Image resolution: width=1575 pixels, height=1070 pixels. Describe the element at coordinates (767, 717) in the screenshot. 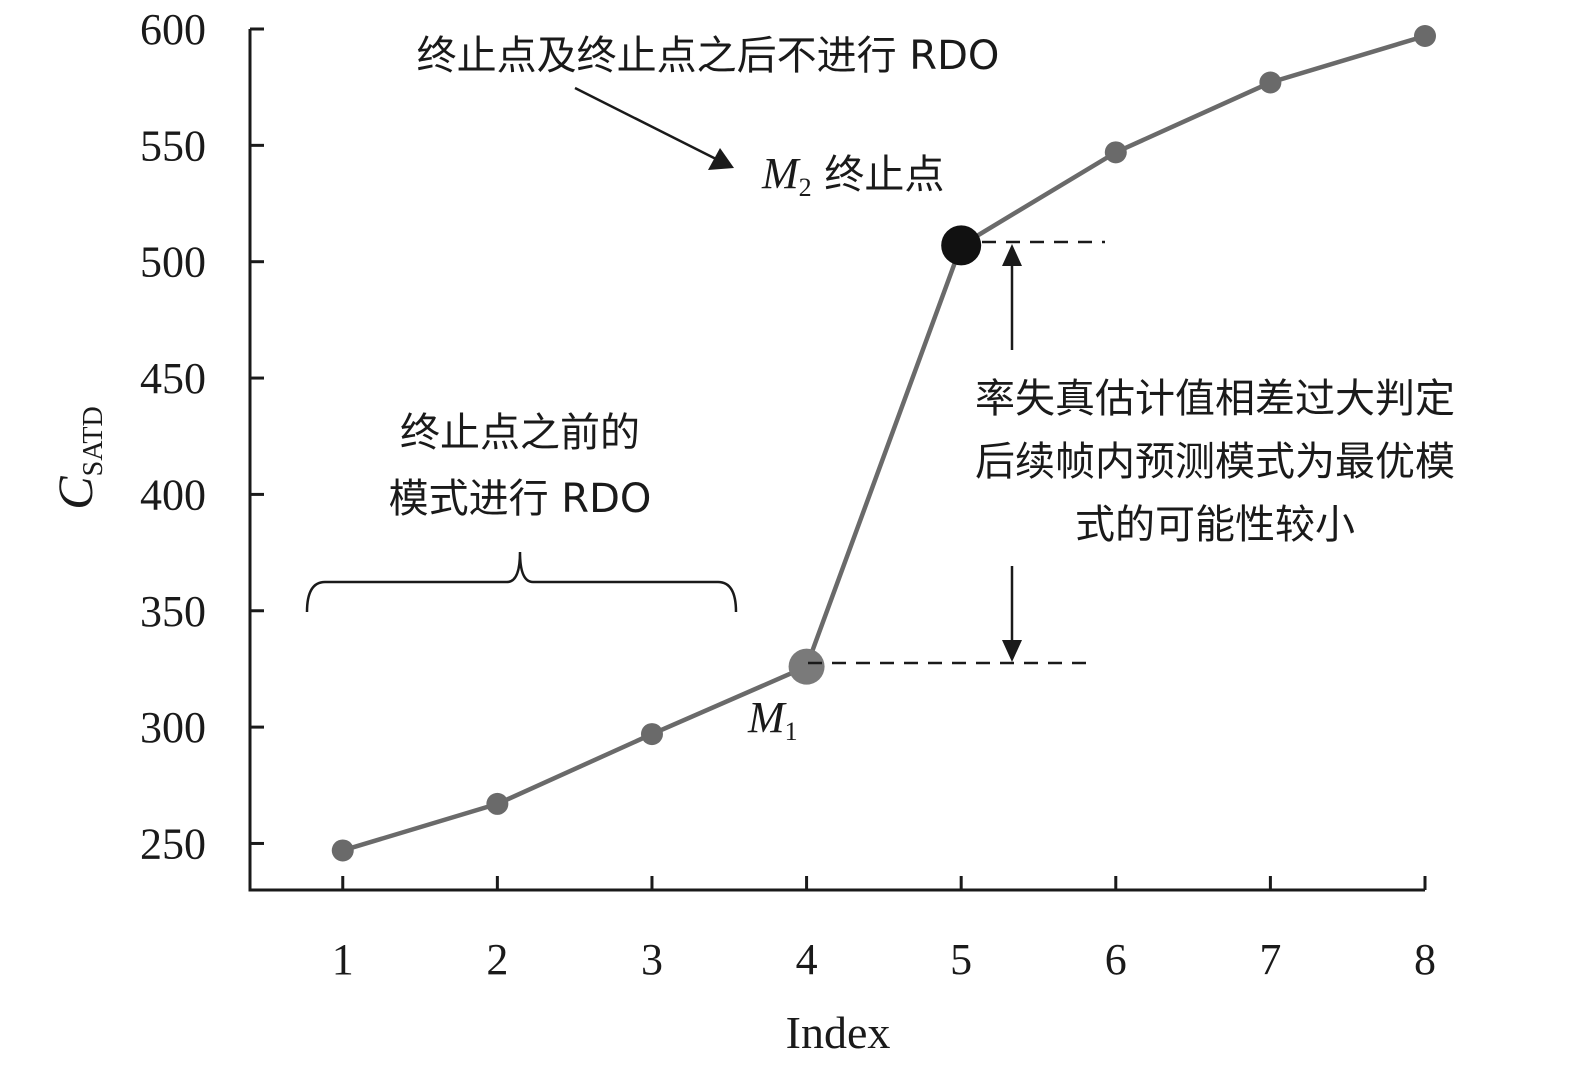

I see `m1-label-main: M` at that location.